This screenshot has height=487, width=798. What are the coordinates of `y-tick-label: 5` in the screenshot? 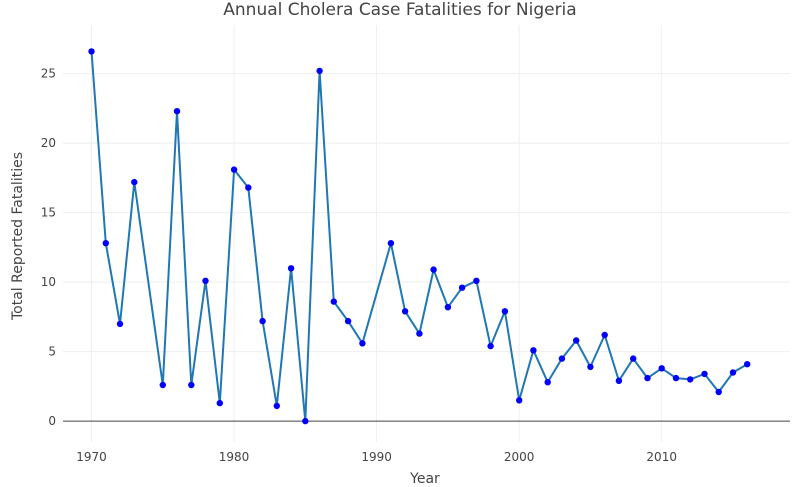 It's located at (52, 352).